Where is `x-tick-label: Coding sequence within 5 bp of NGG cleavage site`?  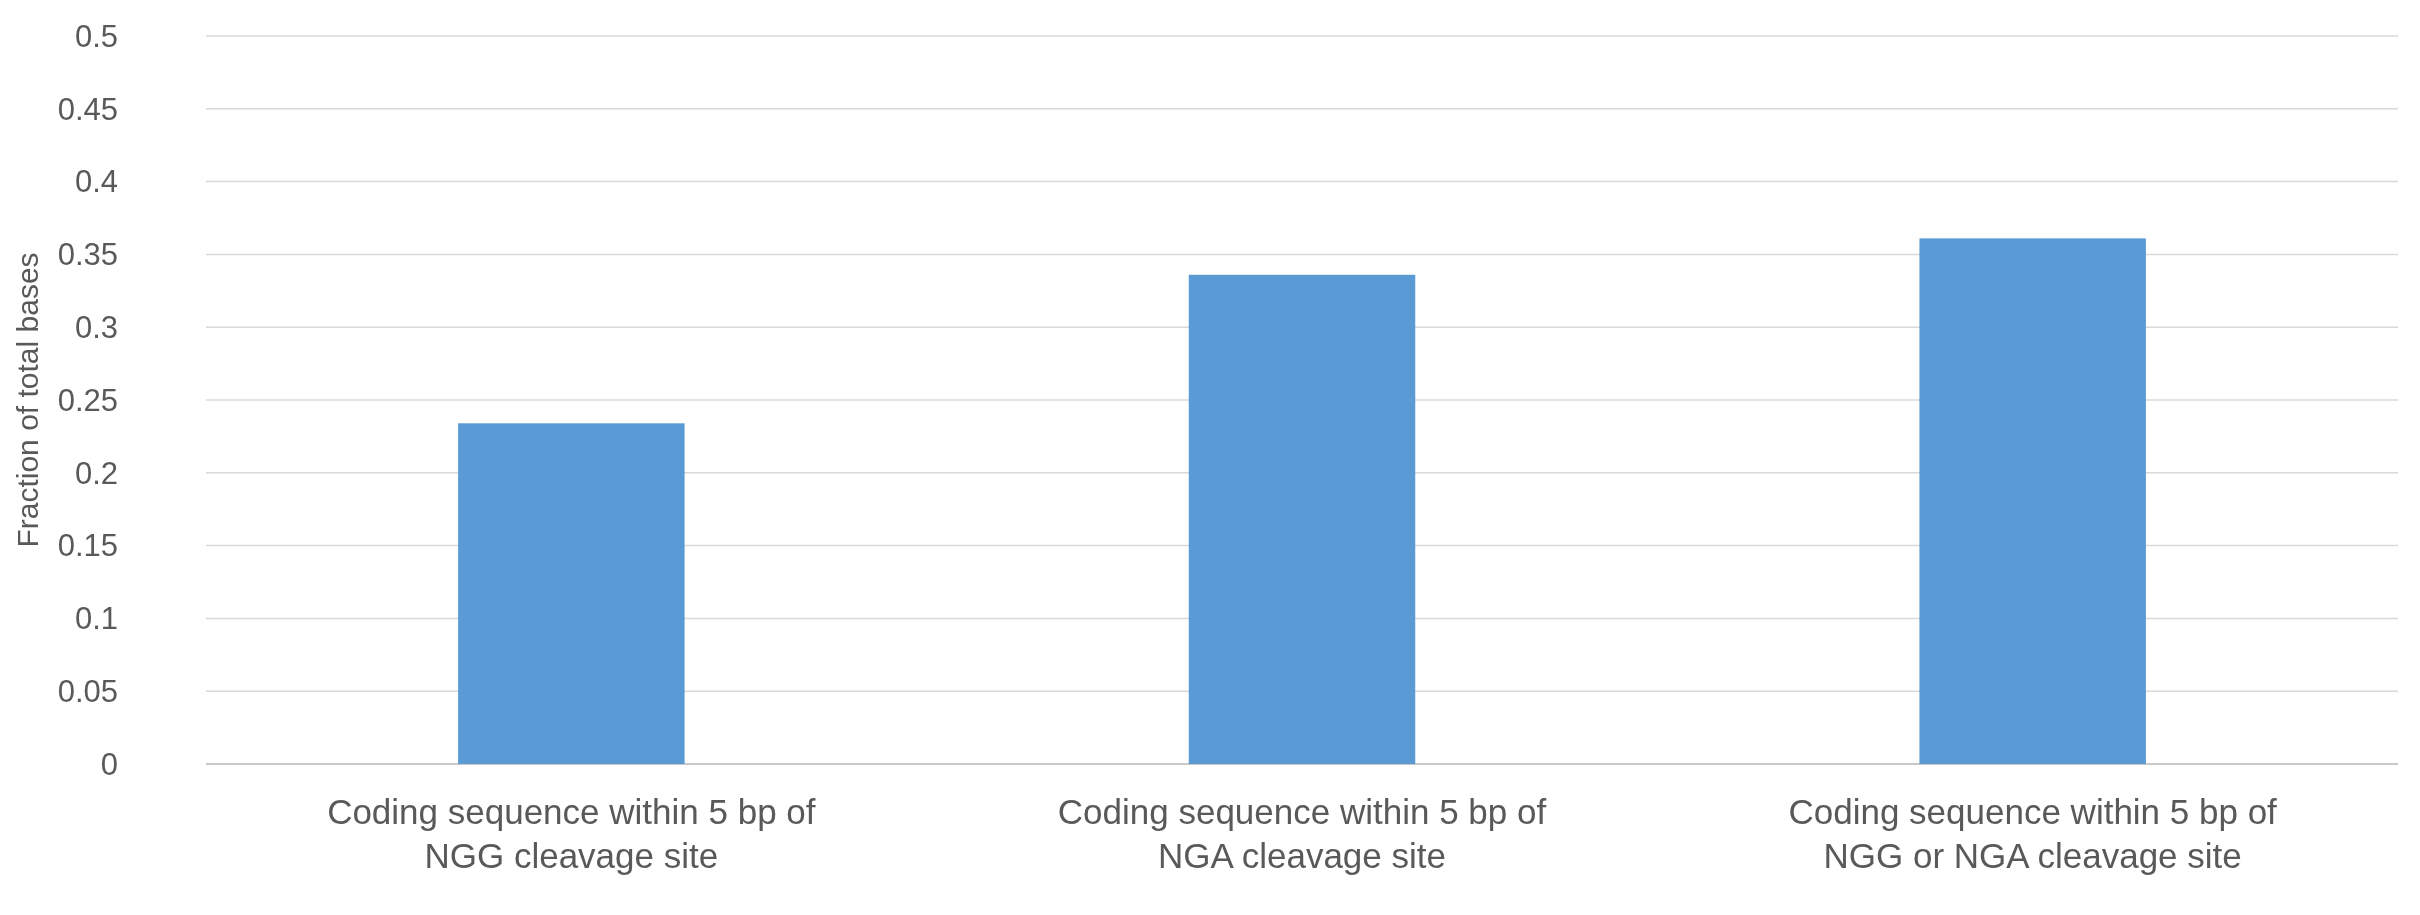
x-tick-label: Coding sequence within 5 bp of NGG cleavage site is located at coordinates (571, 833).